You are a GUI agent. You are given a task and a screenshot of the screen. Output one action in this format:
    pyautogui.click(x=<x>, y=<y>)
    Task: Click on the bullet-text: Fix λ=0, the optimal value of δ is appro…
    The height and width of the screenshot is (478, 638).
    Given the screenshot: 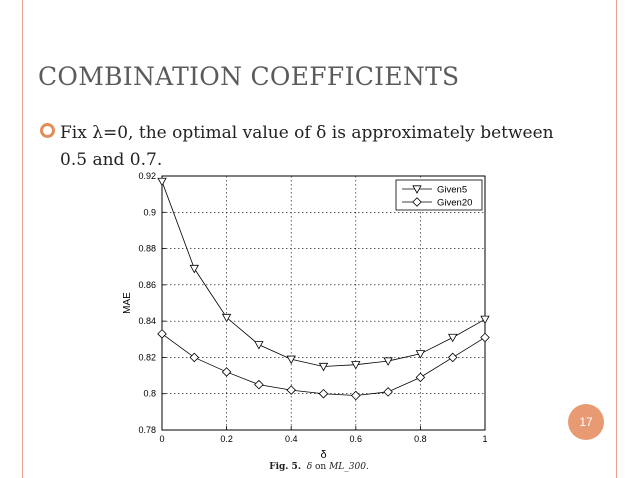 What is the action you would take?
    pyautogui.click(x=307, y=146)
    